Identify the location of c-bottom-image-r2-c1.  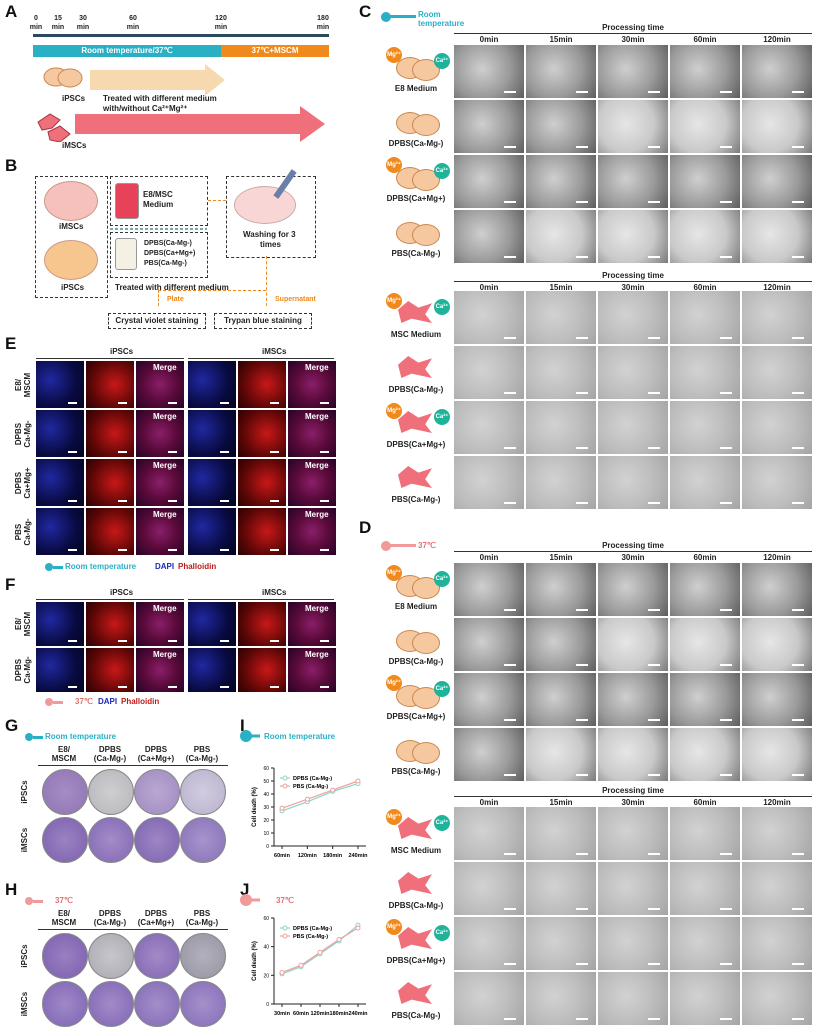
(561, 427).